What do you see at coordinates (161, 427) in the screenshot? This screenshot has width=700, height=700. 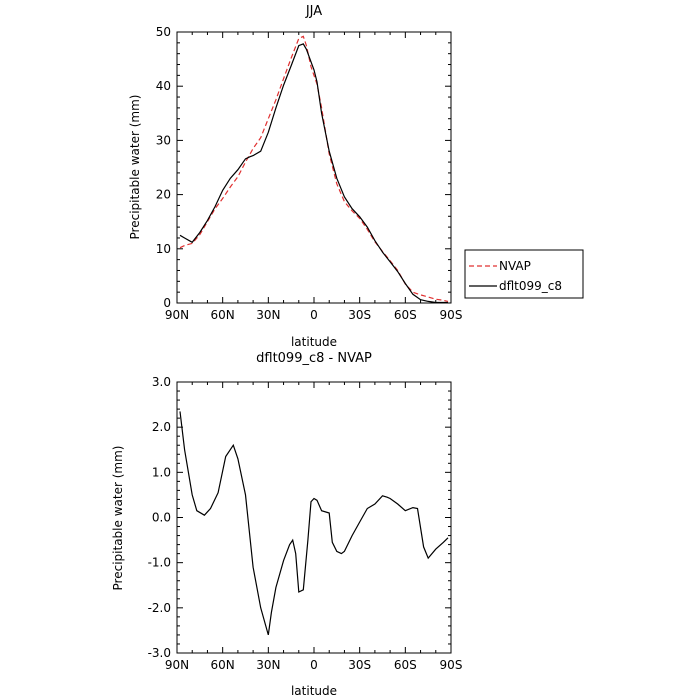 I see `y-tick-label: 2.0` at bounding box center [161, 427].